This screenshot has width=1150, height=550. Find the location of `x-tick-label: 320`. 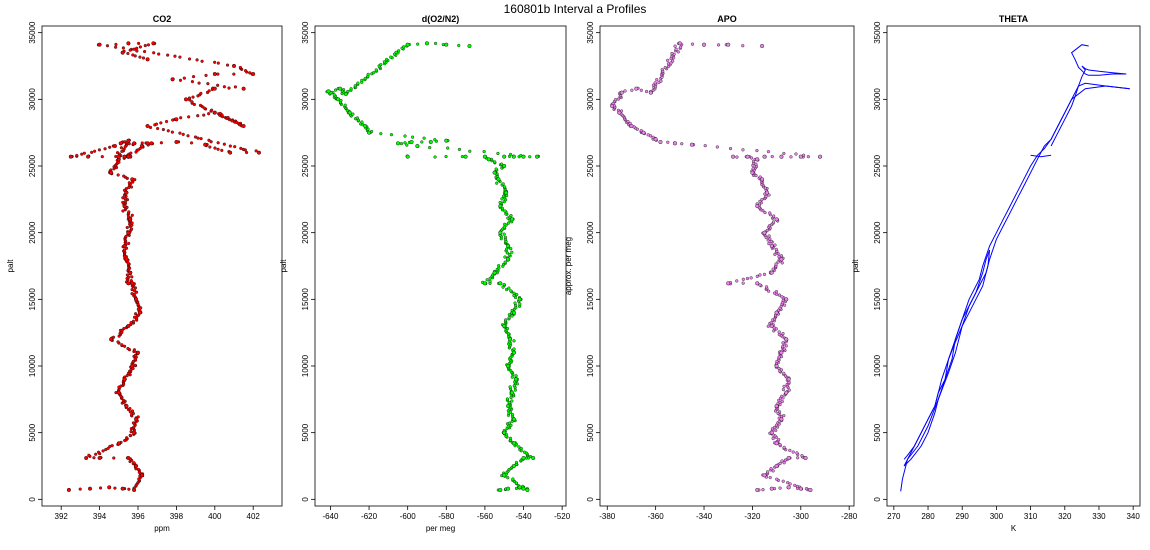

x-tick-label: 320 is located at coordinates (1065, 516).